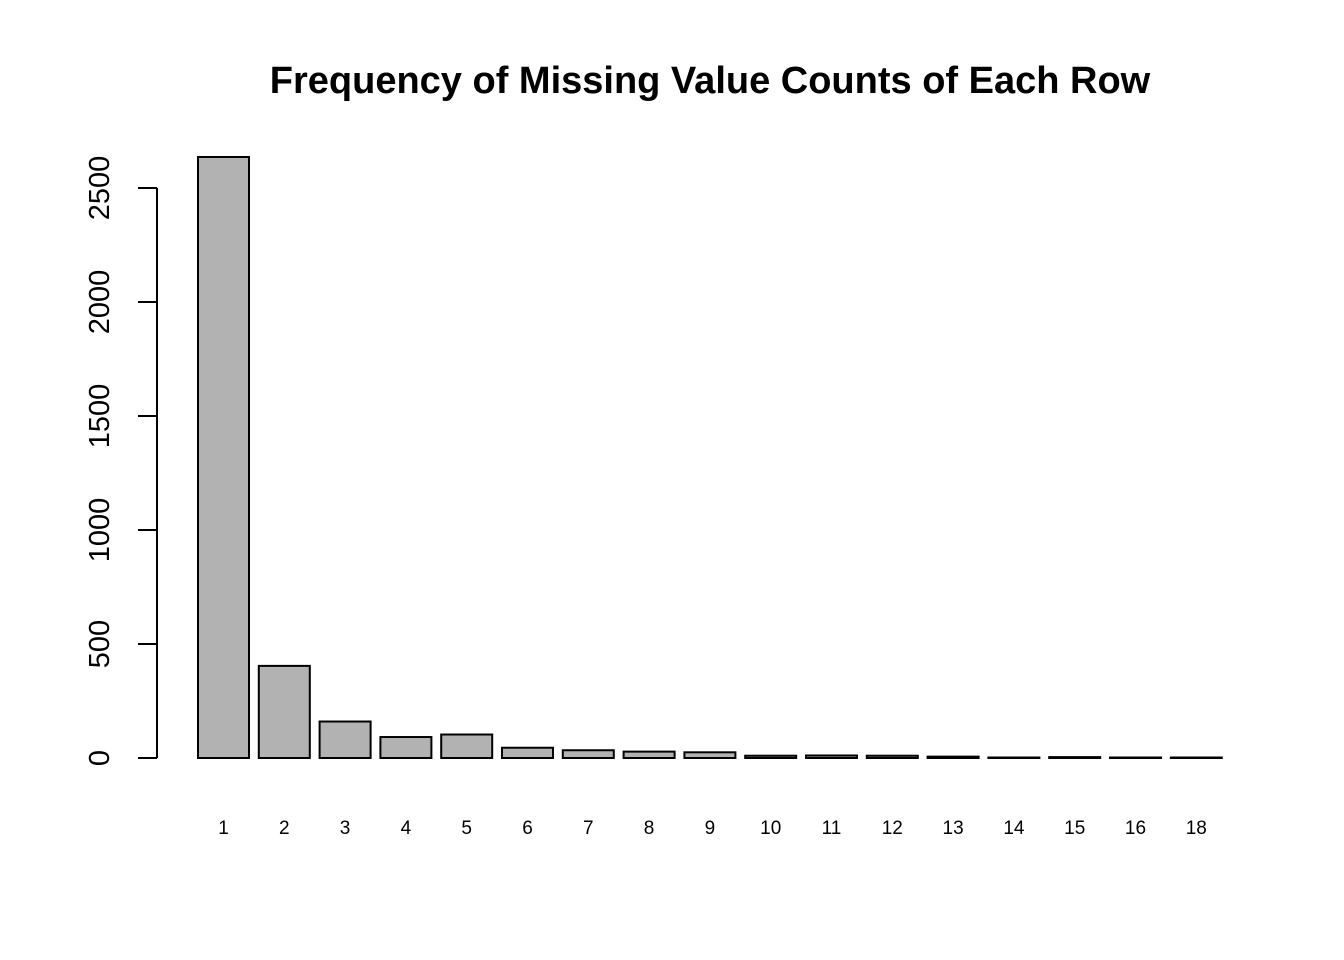 The image size is (1344, 960). What do you see at coordinates (1135, 828) in the screenshot?
I see `x-tick-label: 16` at bounding box center [1135, 828].